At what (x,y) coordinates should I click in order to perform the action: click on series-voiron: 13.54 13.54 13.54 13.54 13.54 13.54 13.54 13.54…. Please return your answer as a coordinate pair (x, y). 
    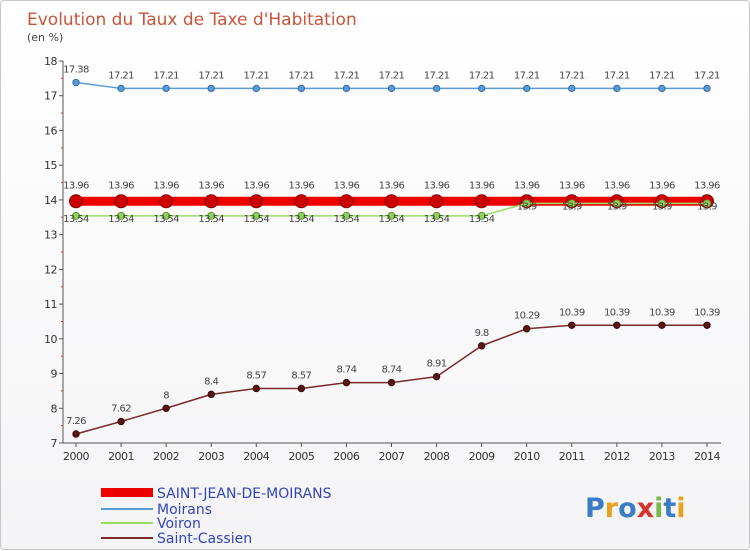
    Looking at the image, I should click on (390, 212).